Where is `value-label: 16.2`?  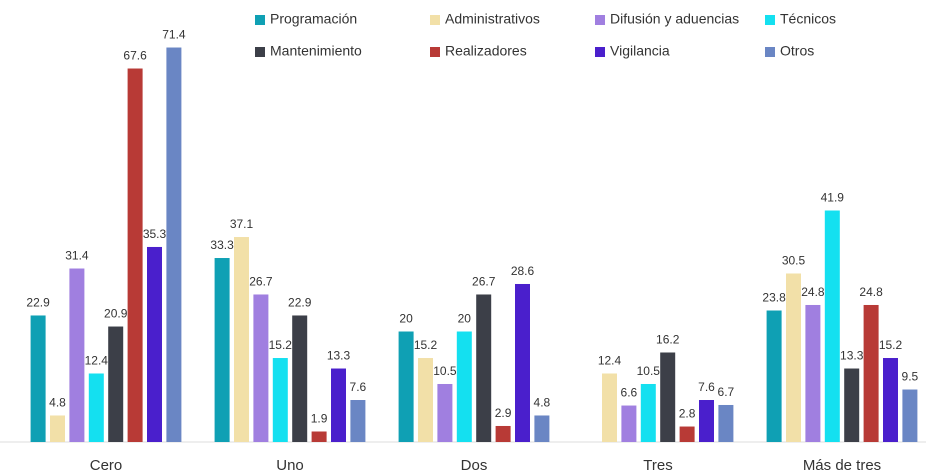 value-label: 16.2 is located at coordinates (668, 340).